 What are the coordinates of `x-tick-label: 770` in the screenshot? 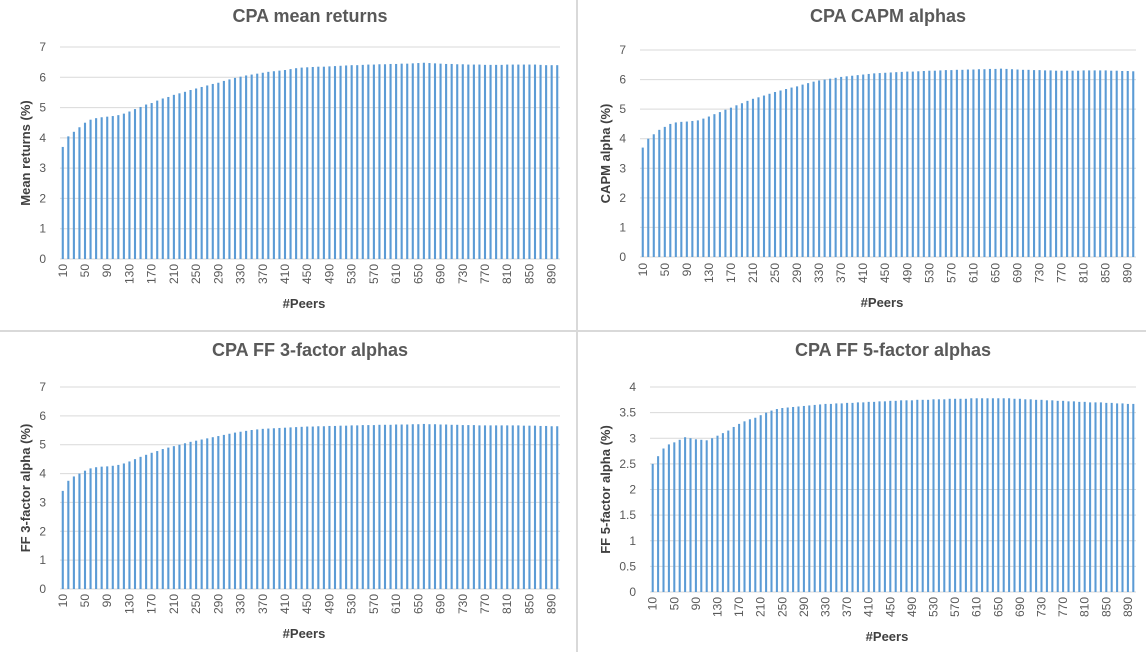 It's located at (485, 604).